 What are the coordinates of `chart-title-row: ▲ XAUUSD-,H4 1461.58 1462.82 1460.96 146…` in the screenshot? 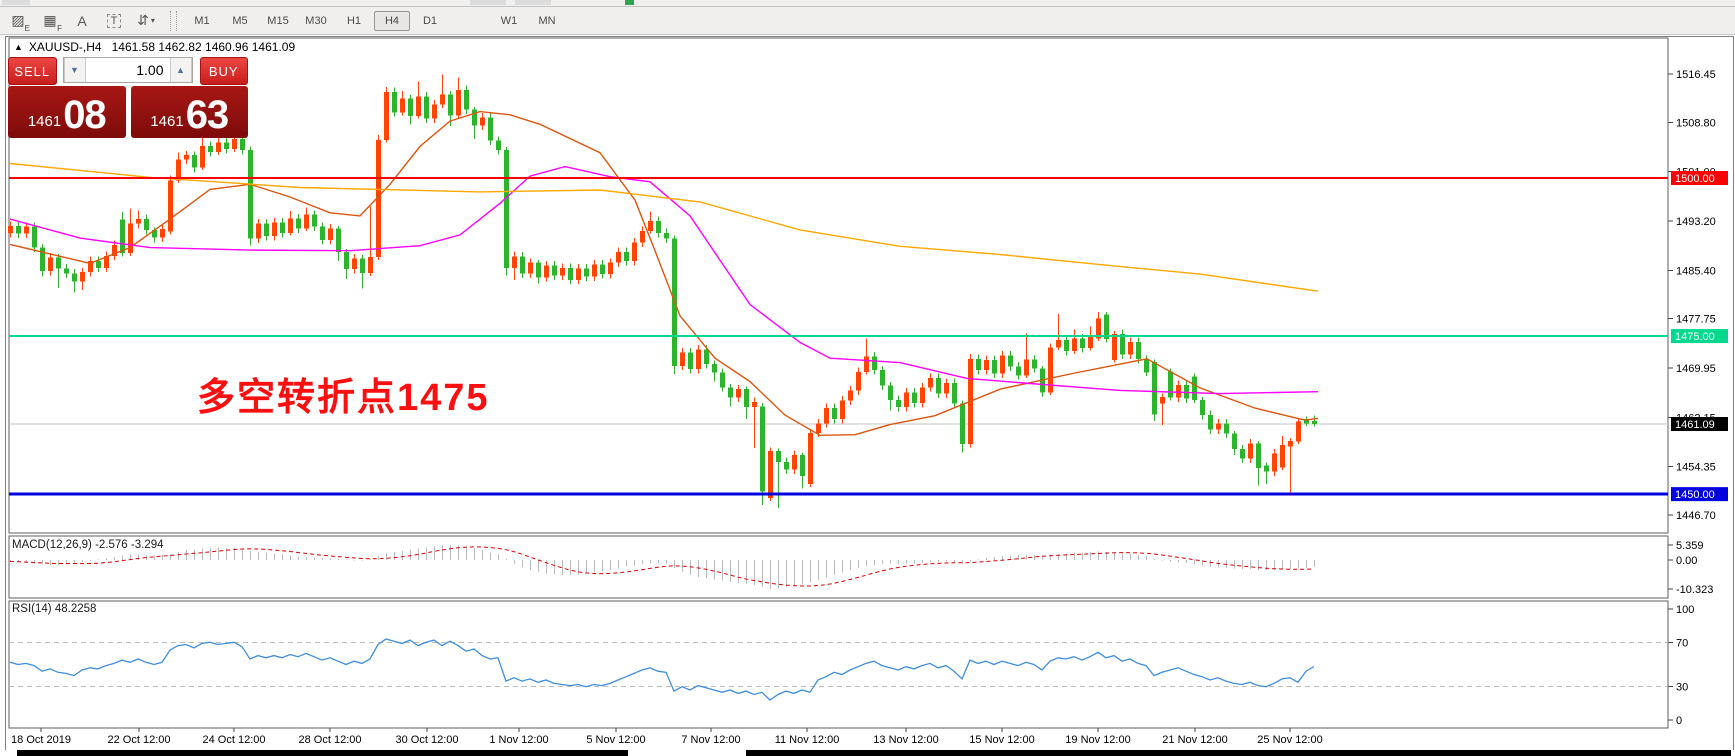 It's located at (154, 47).